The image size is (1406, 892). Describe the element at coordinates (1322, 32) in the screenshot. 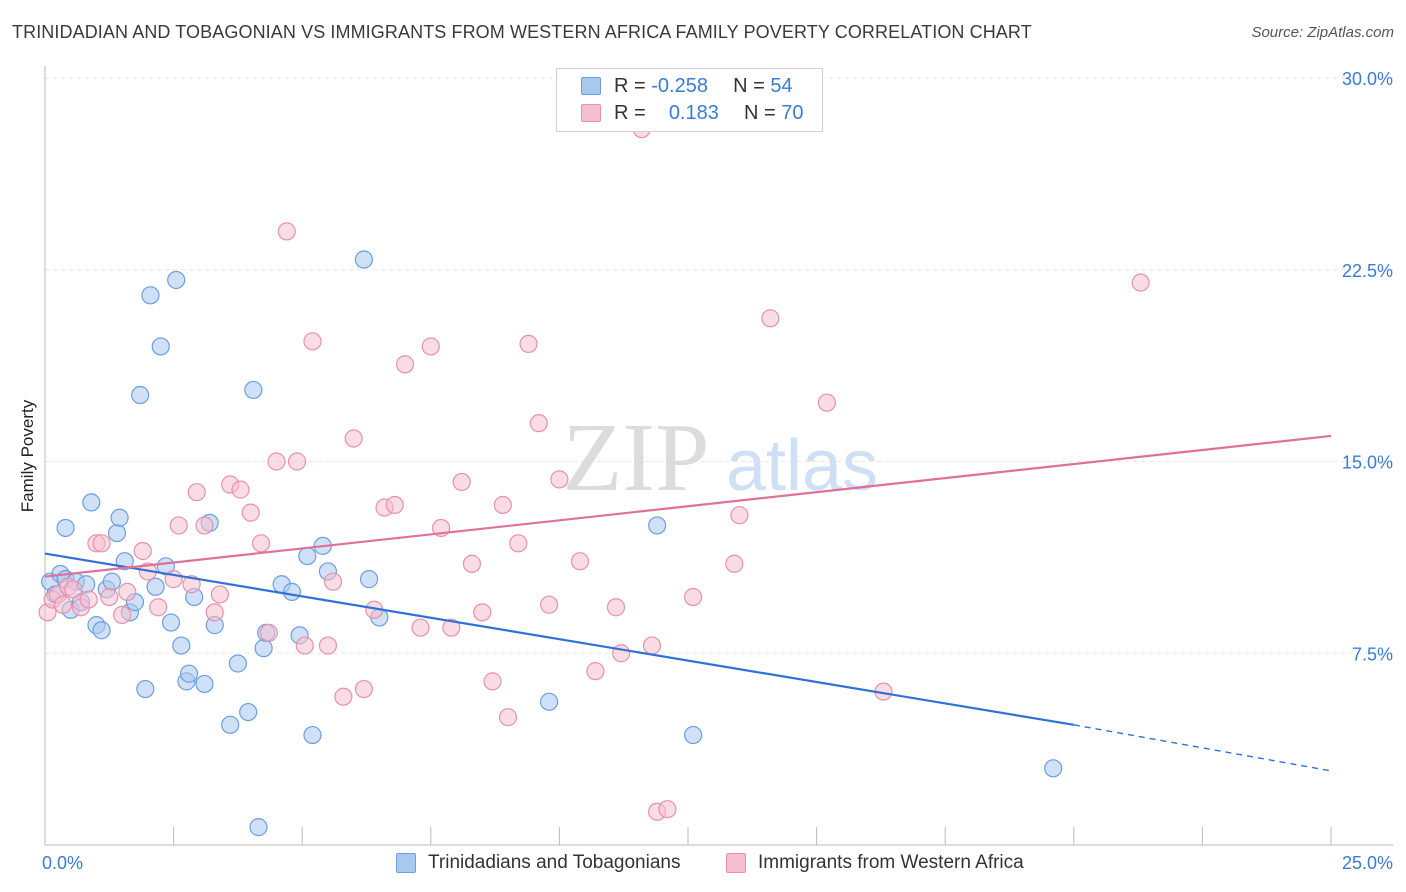

I see `source-credit: Source: ZipAtlas.com` at that location.